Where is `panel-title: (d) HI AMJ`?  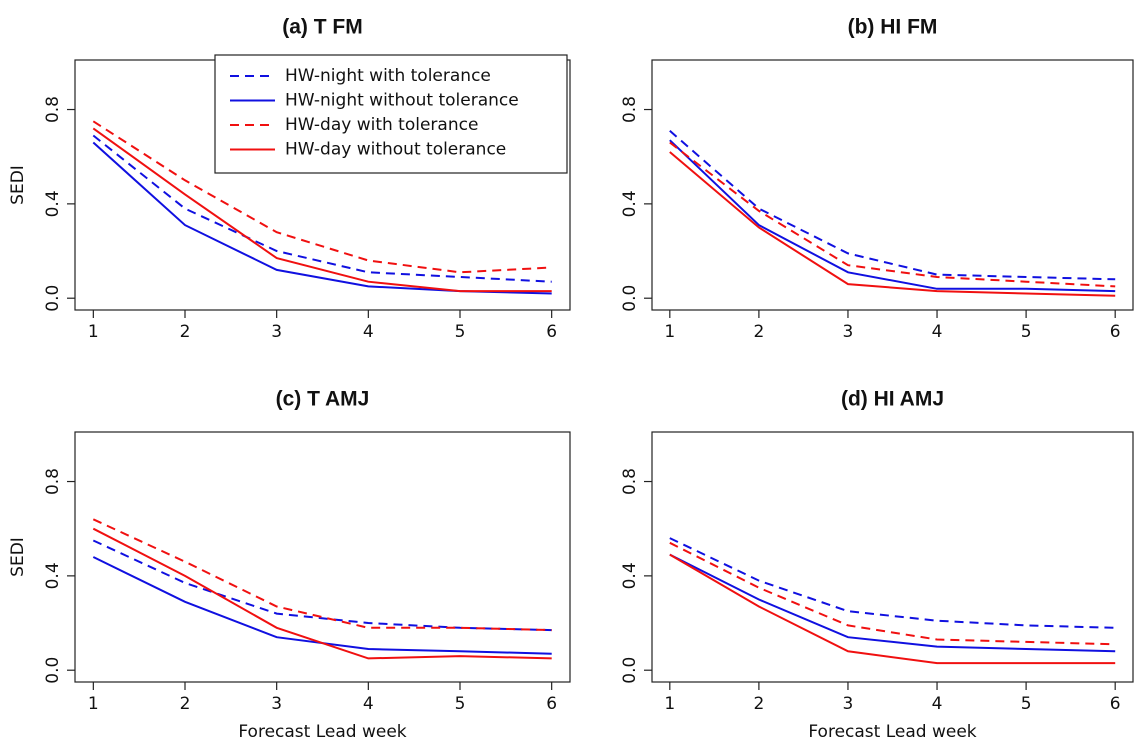 panel-title: (d) HI AMJ is located at coordinates (892, 399).